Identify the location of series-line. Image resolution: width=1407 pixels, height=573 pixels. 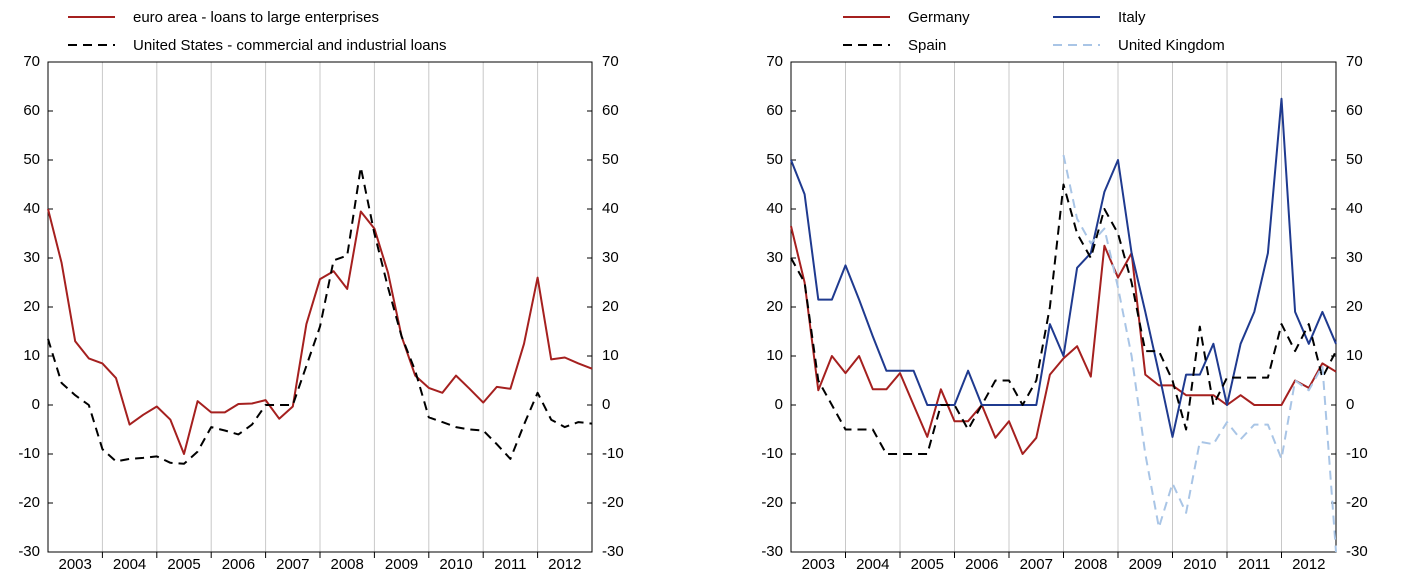
(1199, 353).